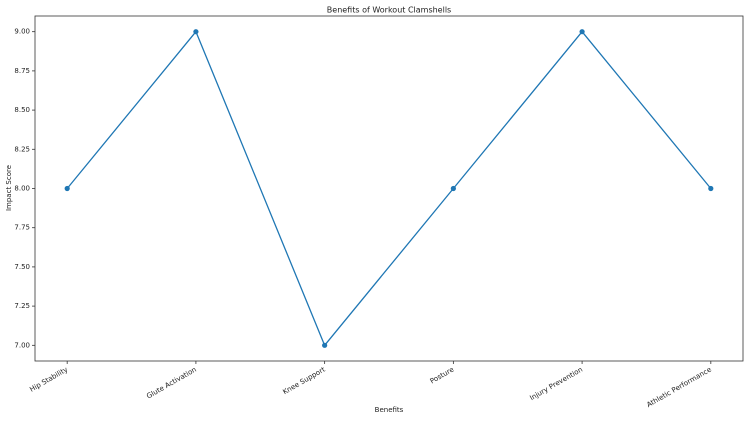 Image resolution: width=750 pixels, height=422 pixels. What do you see at coordinates (171, 383) in the screenshot?
I see `x-tick-label: Glute Activation` at bounding box center [171, 383].